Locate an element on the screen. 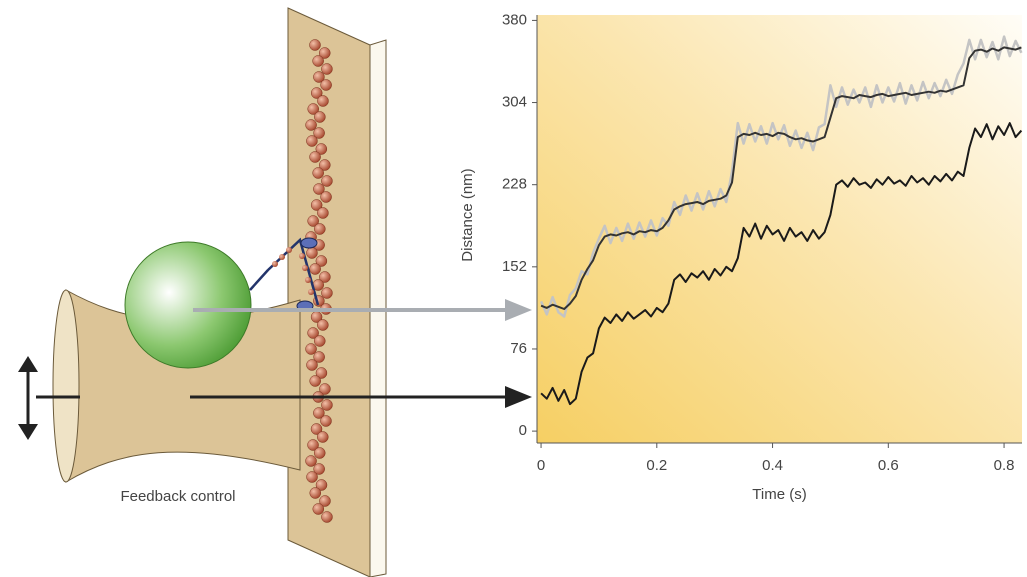 The image size is (1027, 577). actin-filament is located at coordinates (319, 281).